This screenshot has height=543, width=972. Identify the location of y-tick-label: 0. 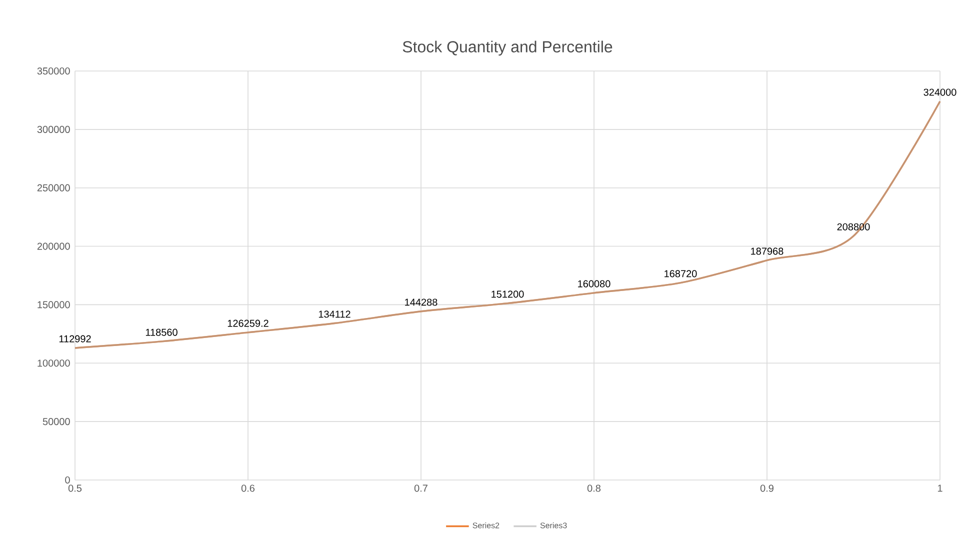
(67, 480).